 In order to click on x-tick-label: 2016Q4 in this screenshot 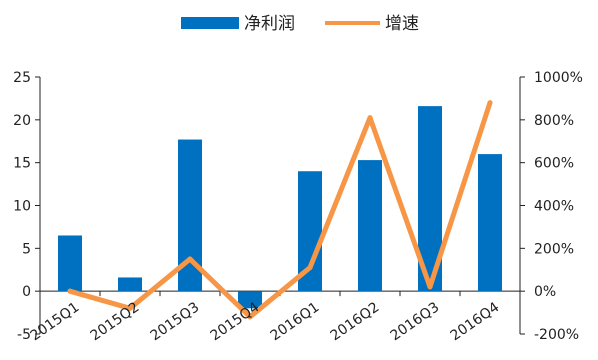, I will do `click(475, 321)`.